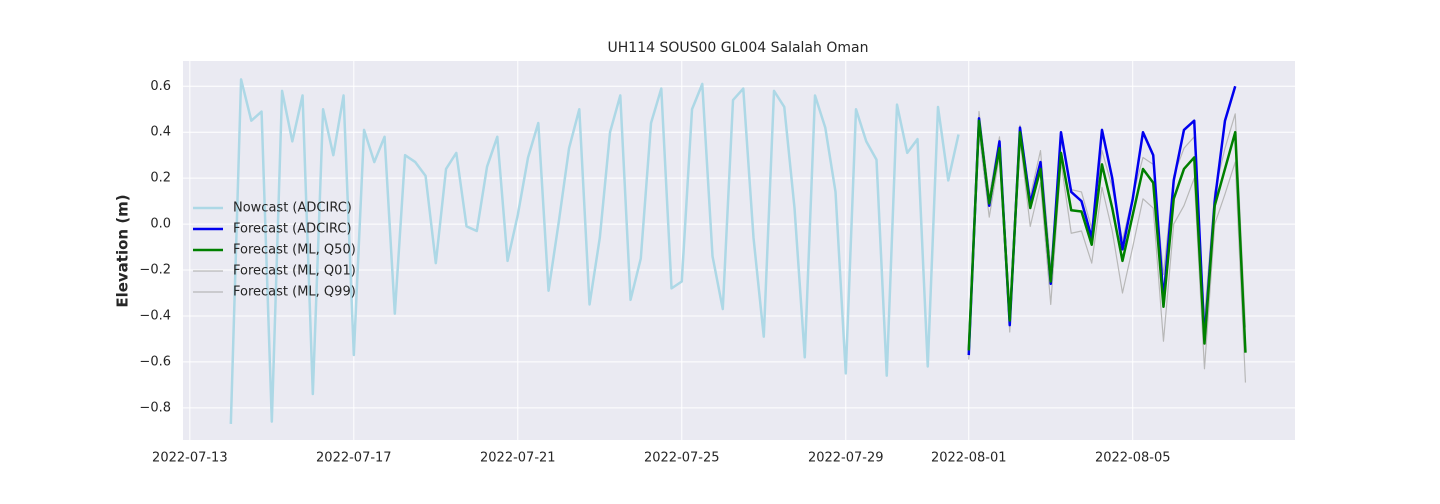 The width and height of the screenshot is (1440, 504). What do you see at coordinates (846, 458) in the screenshot?
I see `x-tick-label: 2022-07-29` at bounding box center [846, 458].